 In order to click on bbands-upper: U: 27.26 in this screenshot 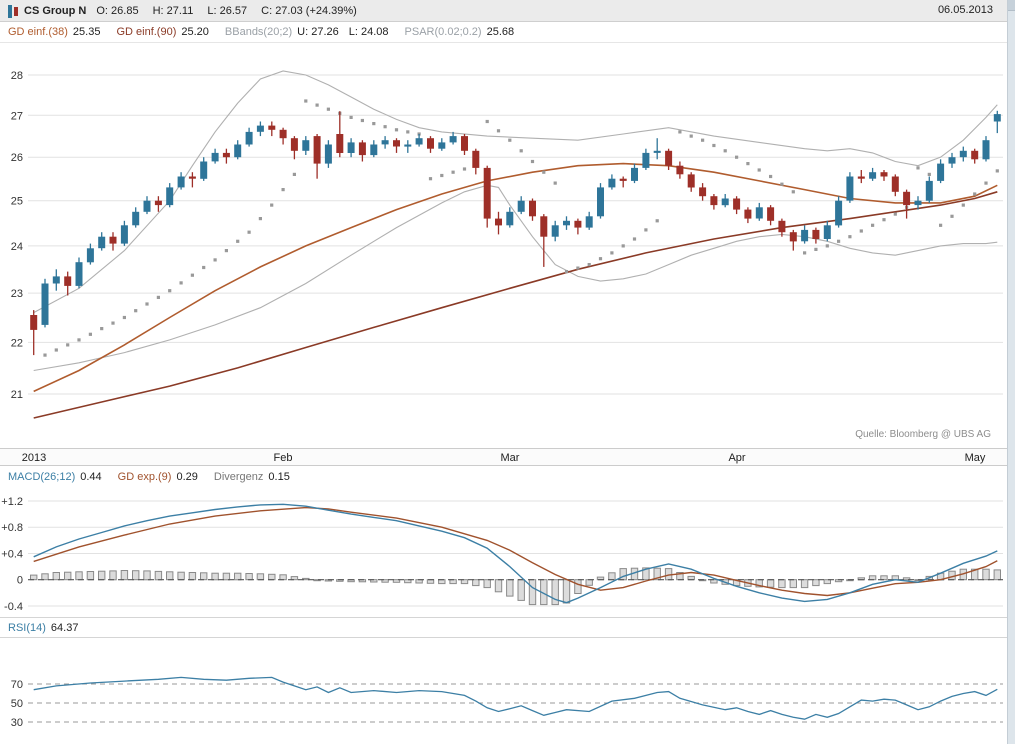, I will do `click(318, 32)`.